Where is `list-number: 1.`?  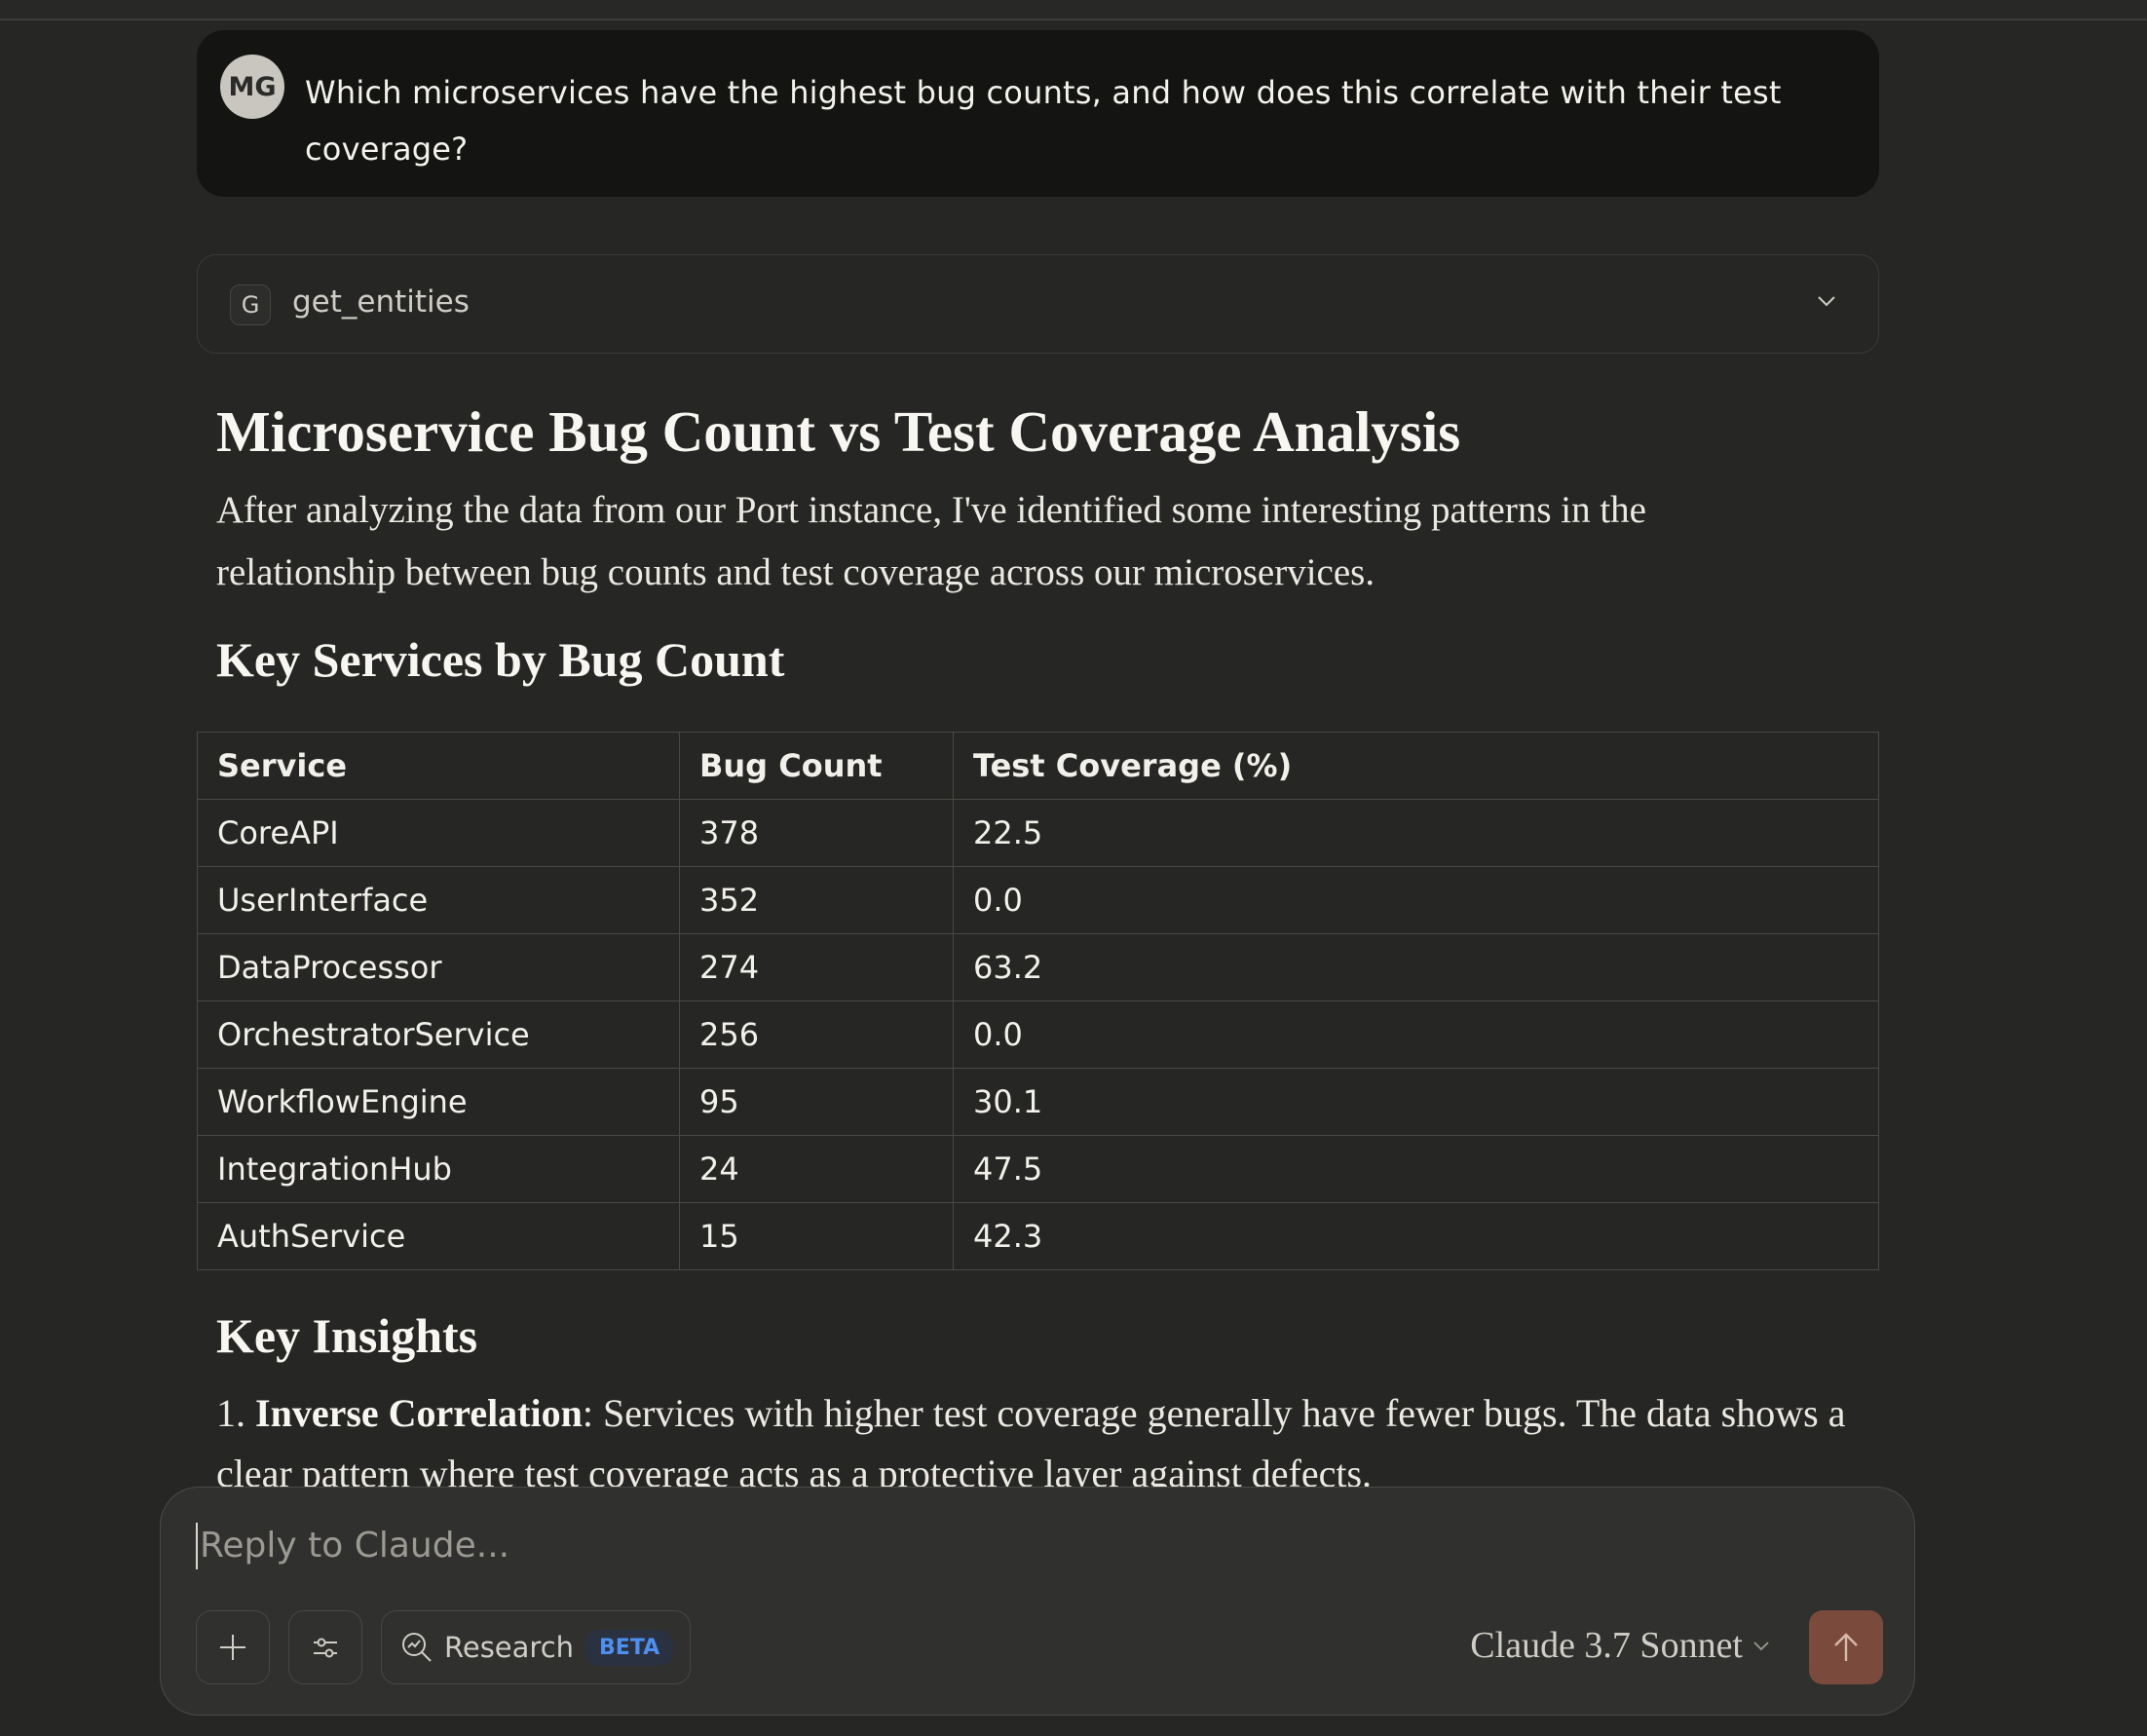 list-number: 1. is located at coordinates (230, 1413).